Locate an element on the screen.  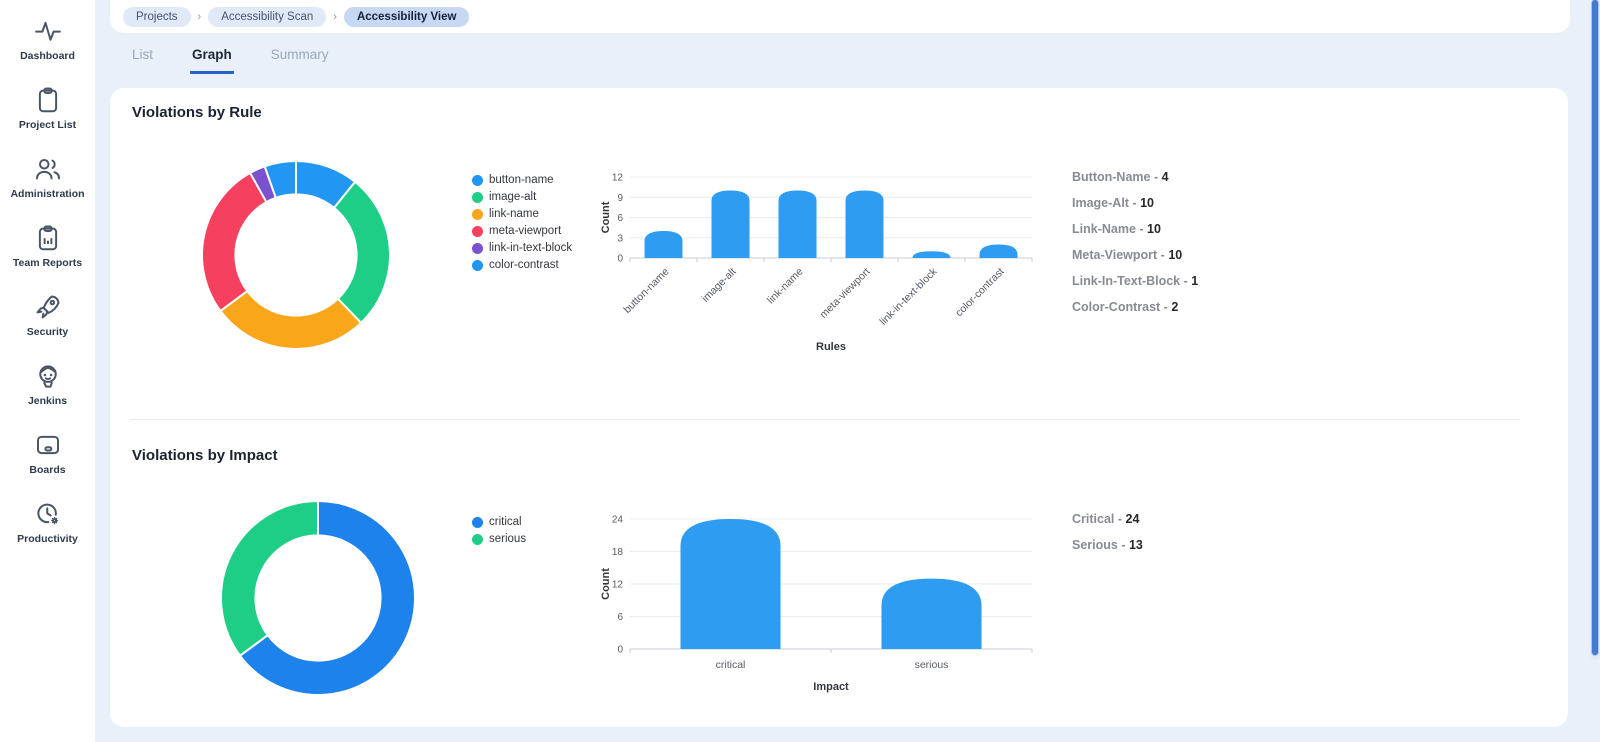
chart-text: image-alt is located at coordinates (719, 285).